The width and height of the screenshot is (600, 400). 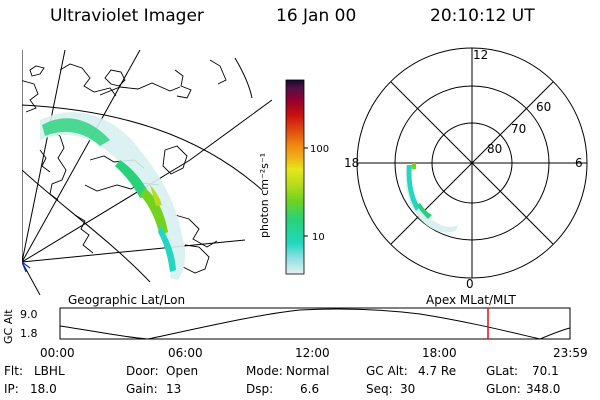 I want to click on status-gc-alt-value: 4.7 Re, so click(x=437, y=371).